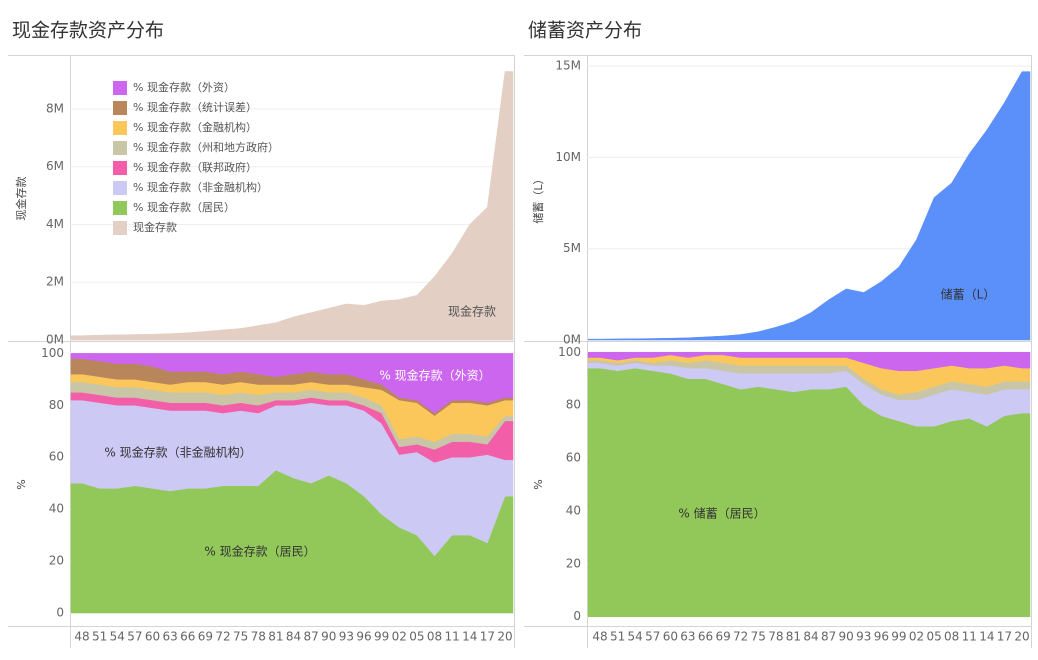 Image resolution: width=1038 pixels, height=660 pixels. Describe the element at coordinates (195, 167) in the screenshot. I see `legend-label: % 现金存款（联邦政府）` at that location.